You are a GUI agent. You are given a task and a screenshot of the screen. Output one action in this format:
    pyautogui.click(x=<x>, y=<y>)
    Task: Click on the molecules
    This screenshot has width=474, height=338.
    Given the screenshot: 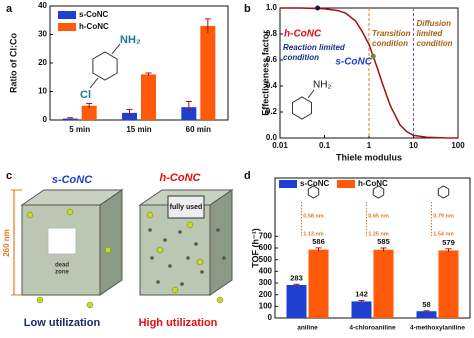 What is the action you would take?
    pyautogui.click(x=125, y=258)
    